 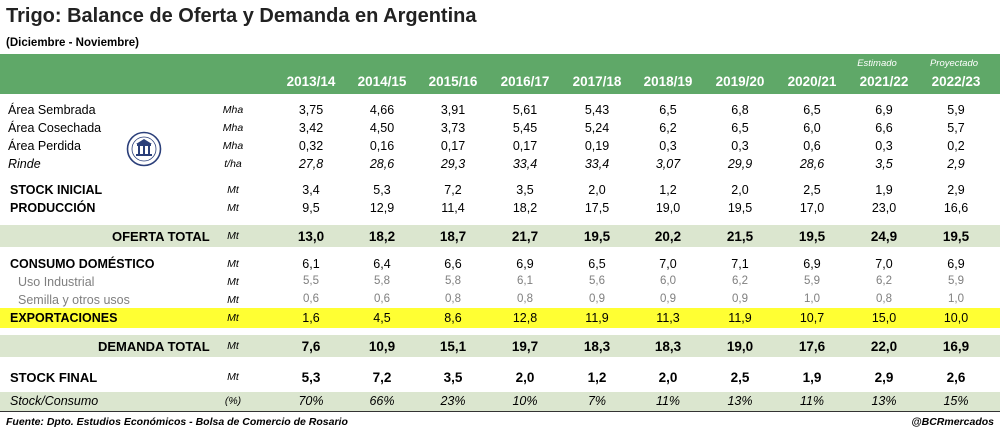 I want to click on table-cell: 7,0, so click(x=668, y=264).